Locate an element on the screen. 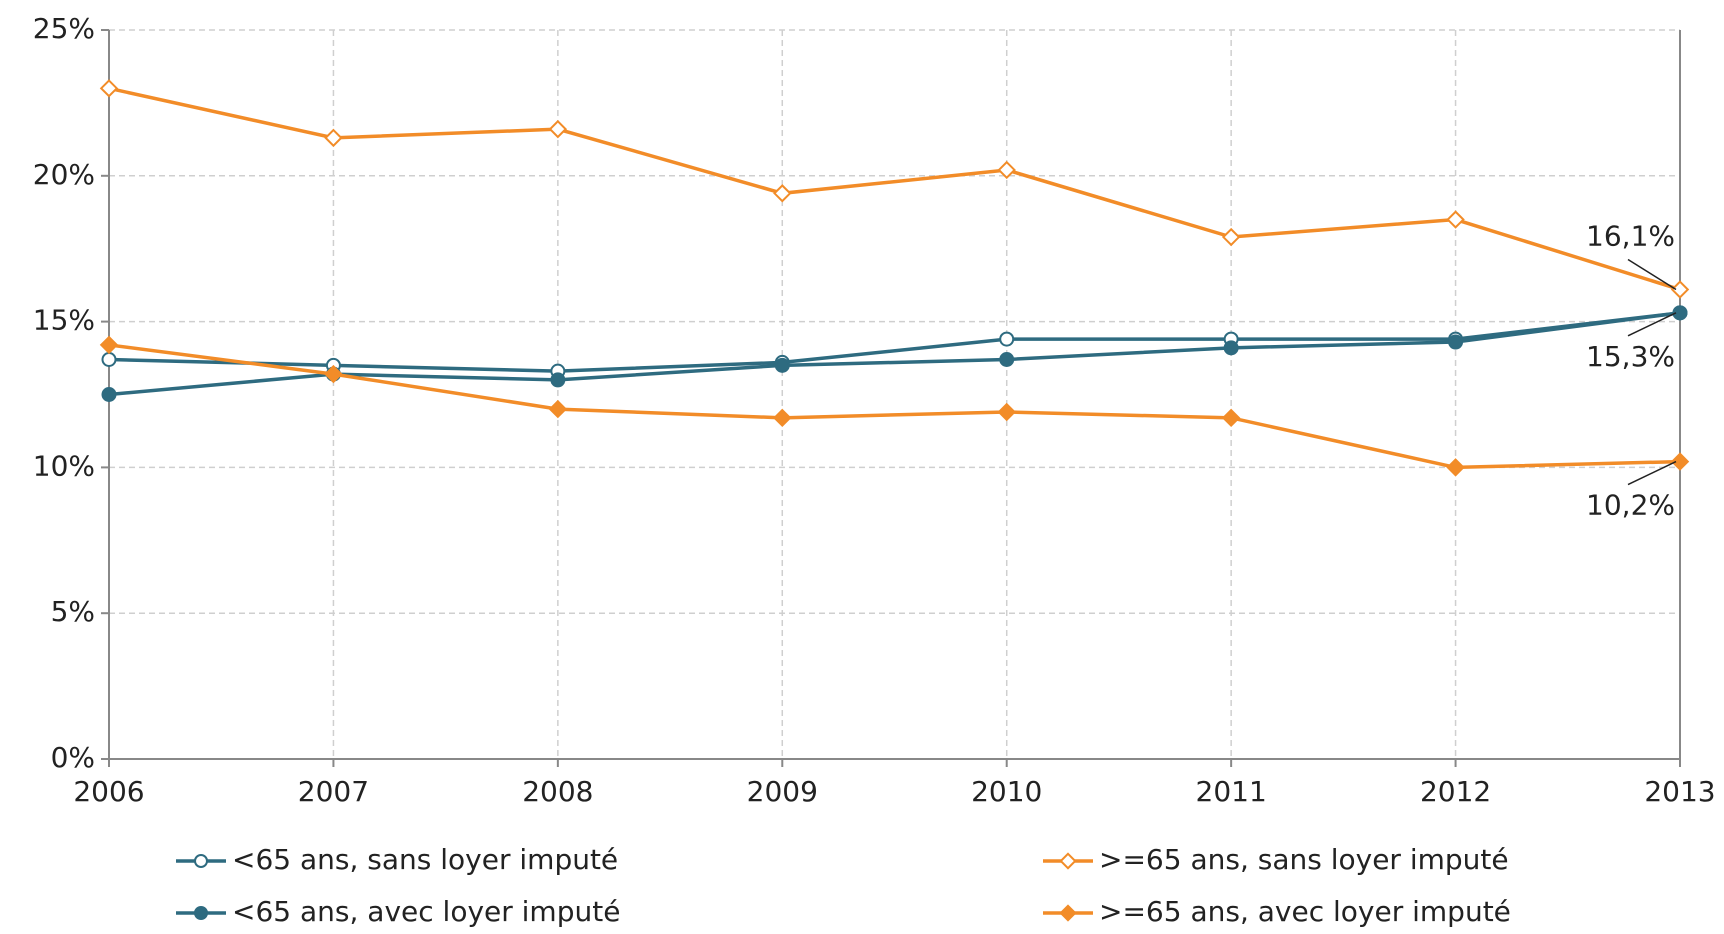 The height and width of the screenshot is (934, 1724). value-label: 15,3% is located at coordinates (1630, 356).